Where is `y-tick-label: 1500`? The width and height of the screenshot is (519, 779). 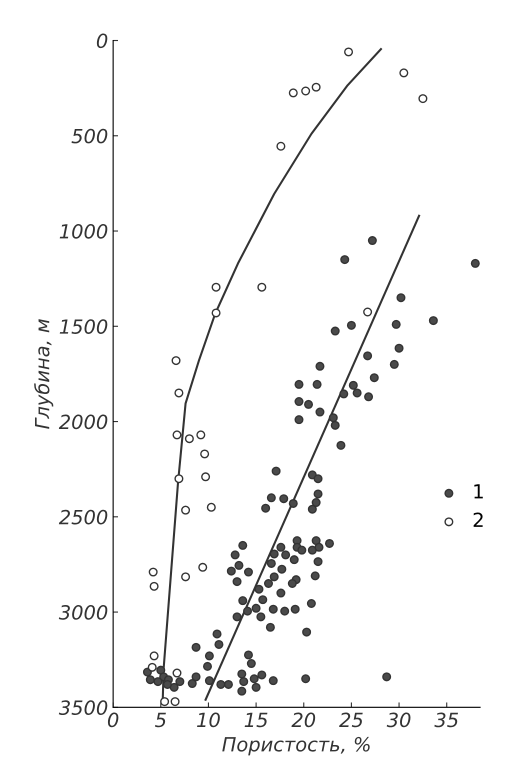
y-tick-label: 1500 is located at coordinates (84, 326).